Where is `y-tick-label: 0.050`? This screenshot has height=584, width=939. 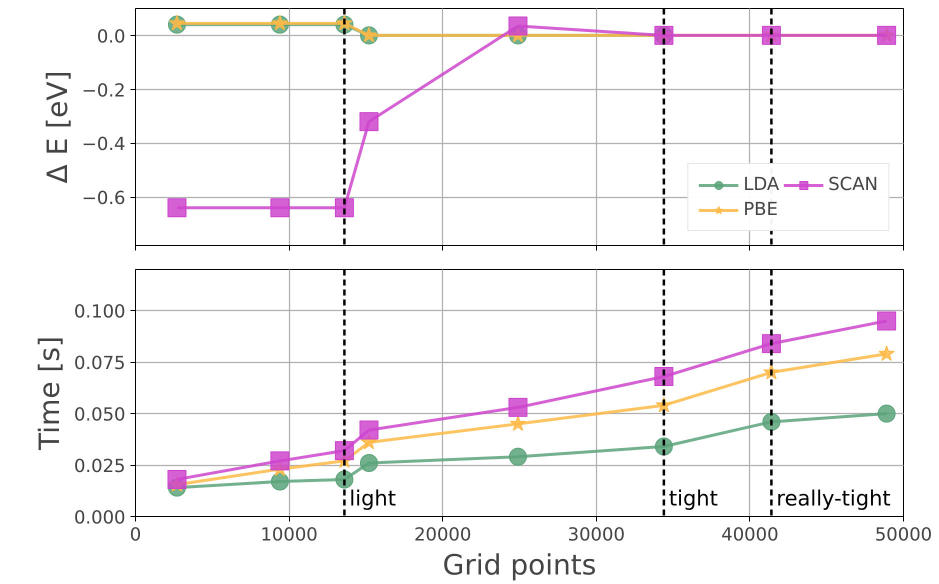 y-tick-label: 0.050 is located at coordinates (100, 415).